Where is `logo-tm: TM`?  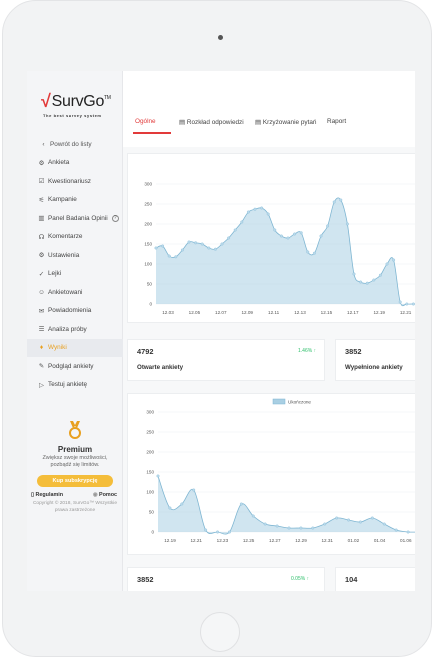
logo-tm: TM is located at coordinates (107, 97).